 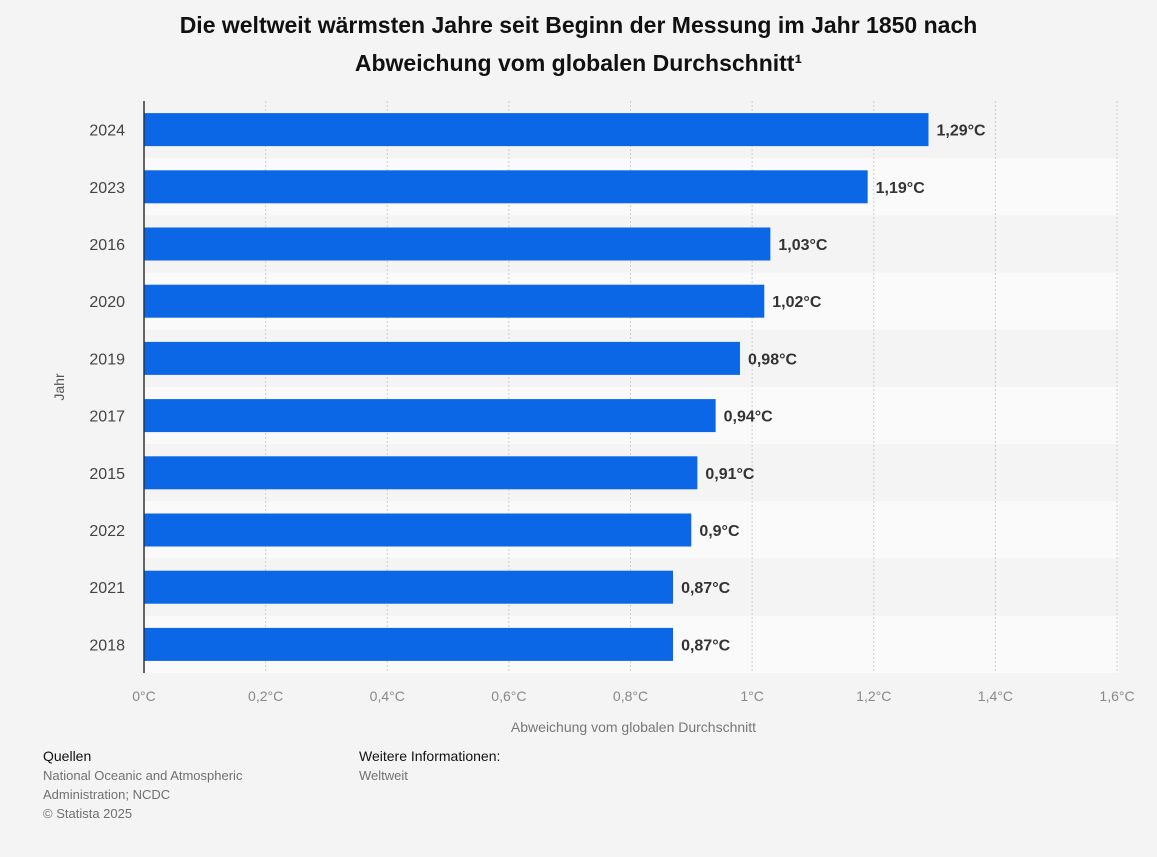 What do you see at coordinates (107, 245) in the screenshot?
I see `category-label: 2016` at bounding box center [107, 245].